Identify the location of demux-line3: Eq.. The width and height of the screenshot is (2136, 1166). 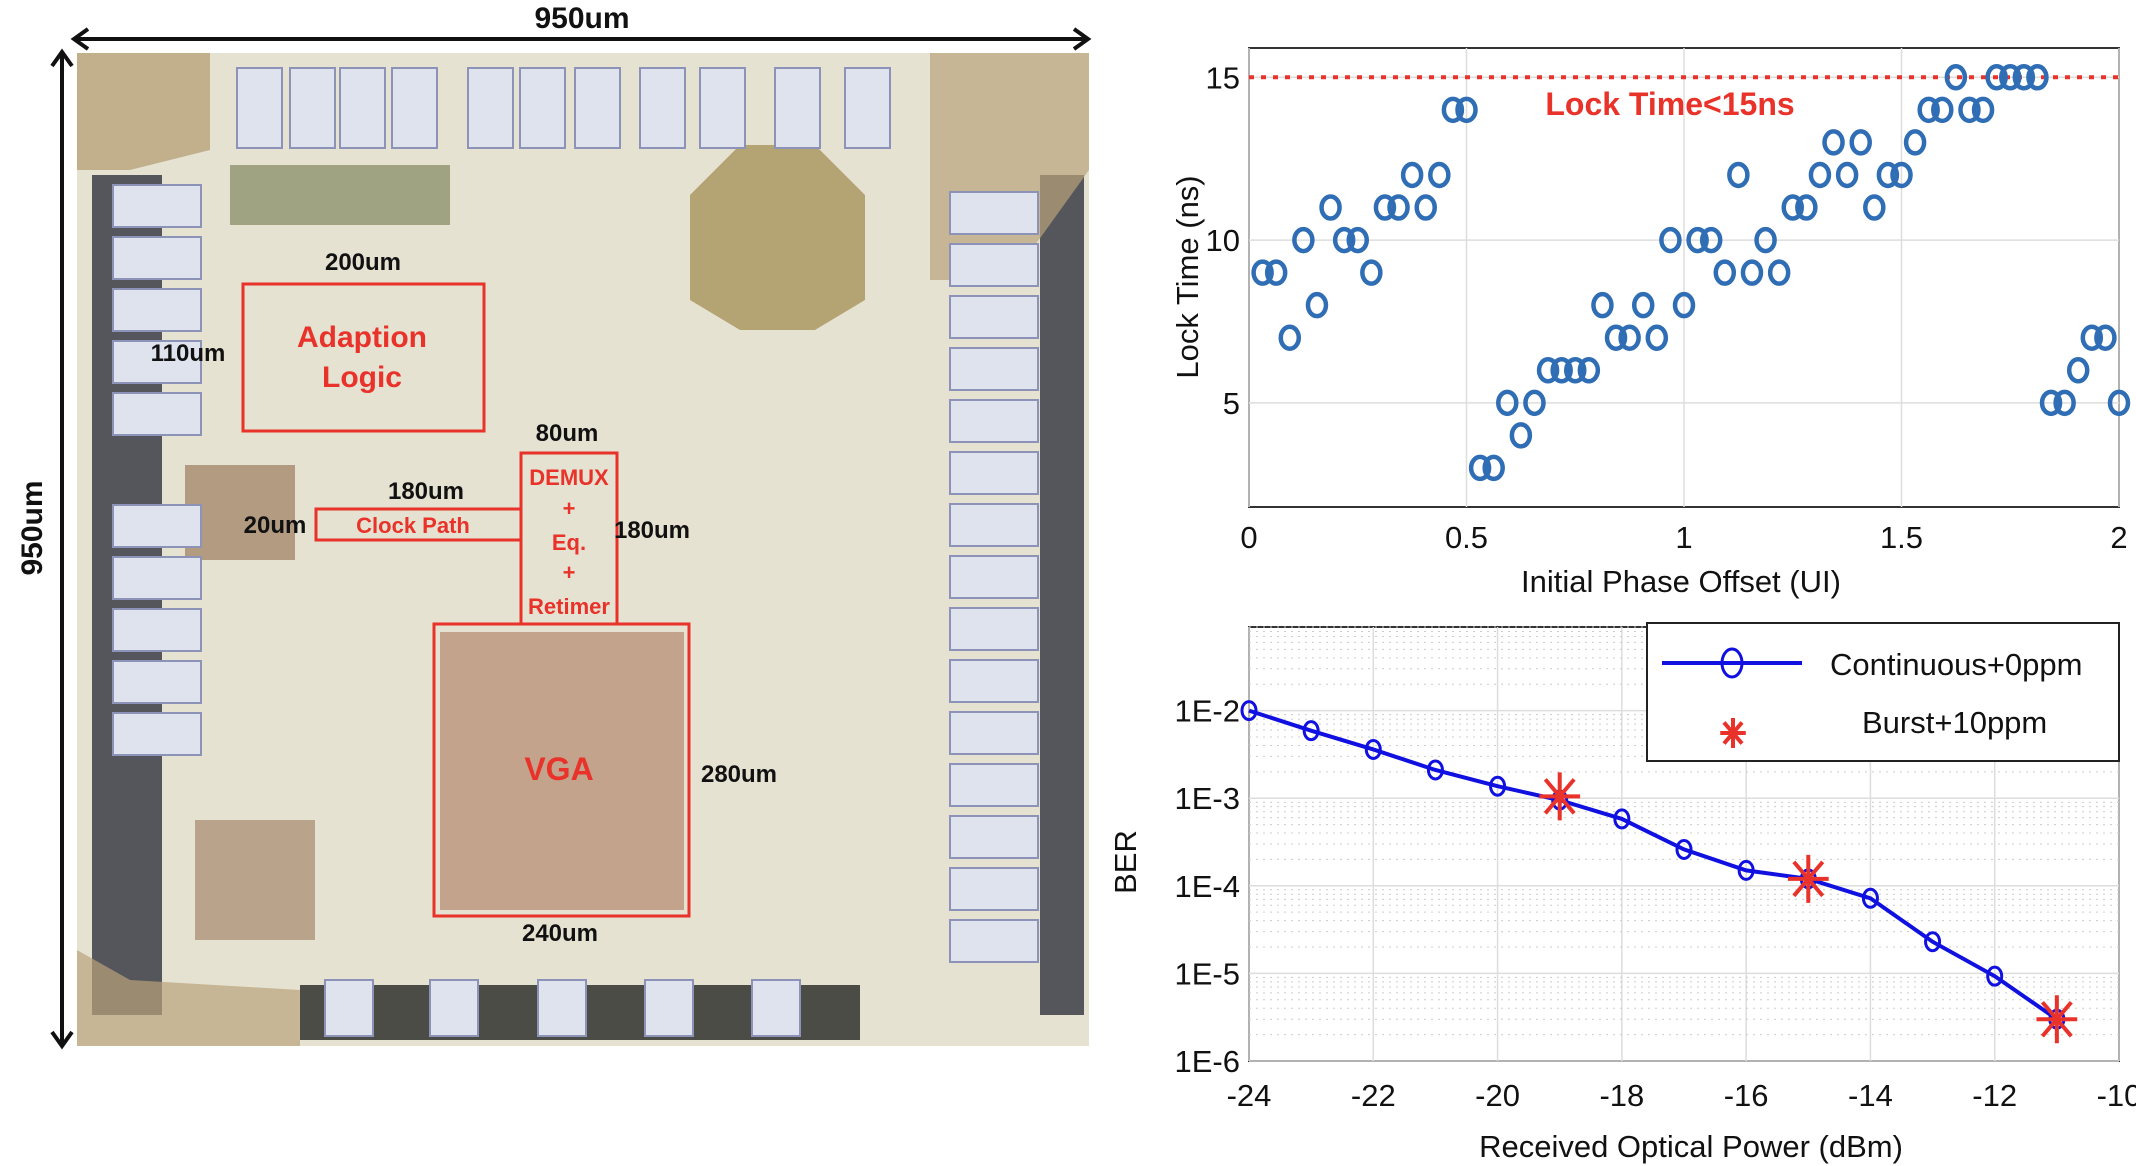
(569, 542).